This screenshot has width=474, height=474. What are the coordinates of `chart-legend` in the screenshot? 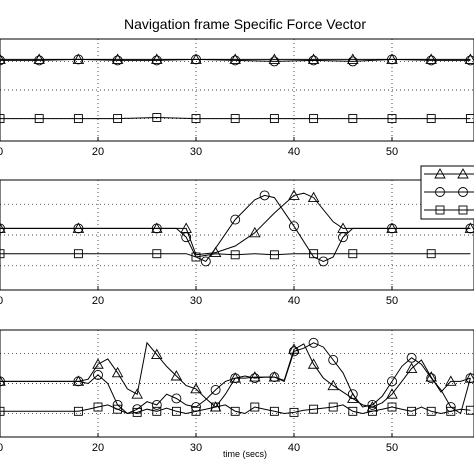 It's located at (447, 192).